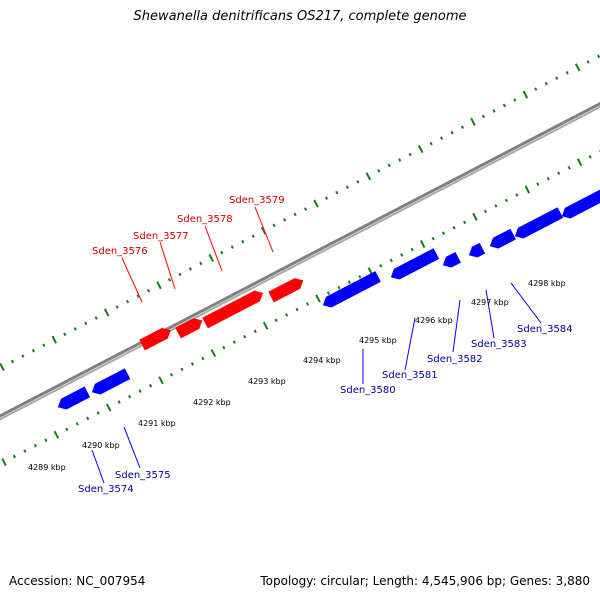  I want to click on scale-label: 4292 kbp, so click(212, 402).